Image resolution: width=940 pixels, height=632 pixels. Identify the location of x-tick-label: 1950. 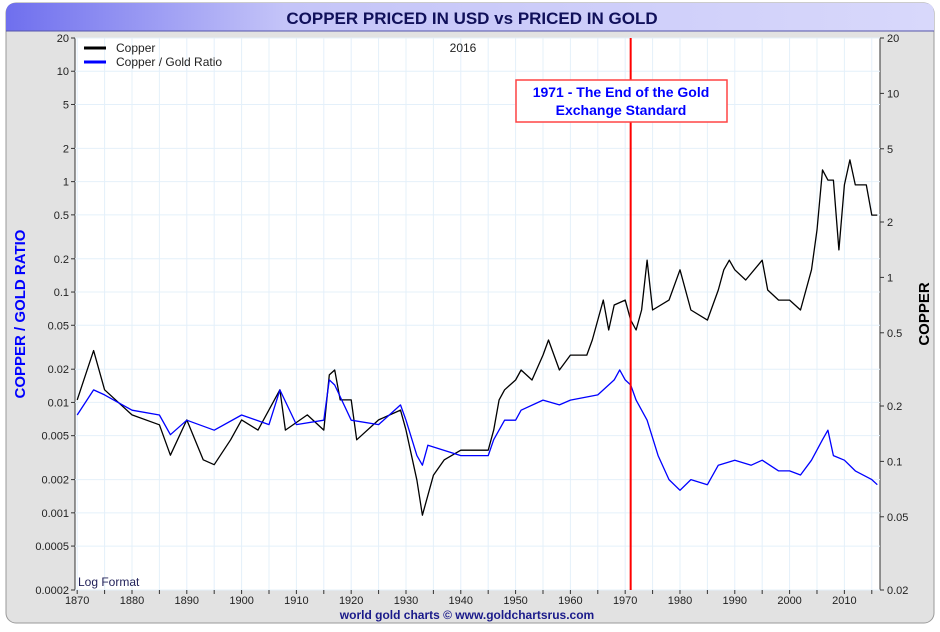
(515, 601).